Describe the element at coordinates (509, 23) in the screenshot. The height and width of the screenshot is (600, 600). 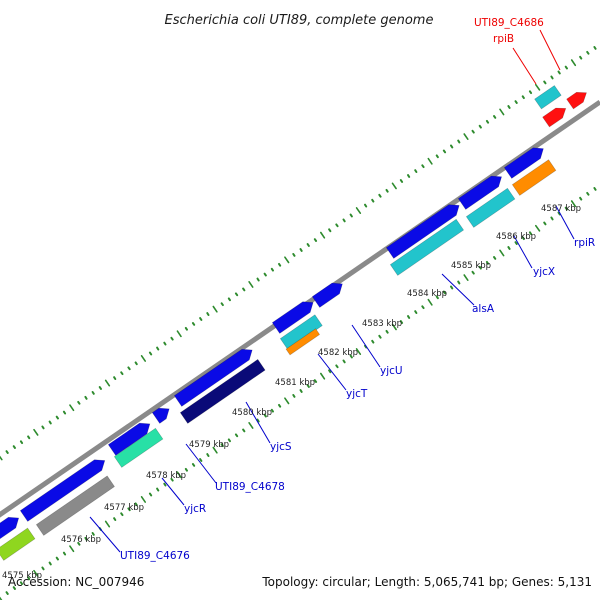
I see `gene-label-uti89-c4686: UTI89_C4686` at that location.